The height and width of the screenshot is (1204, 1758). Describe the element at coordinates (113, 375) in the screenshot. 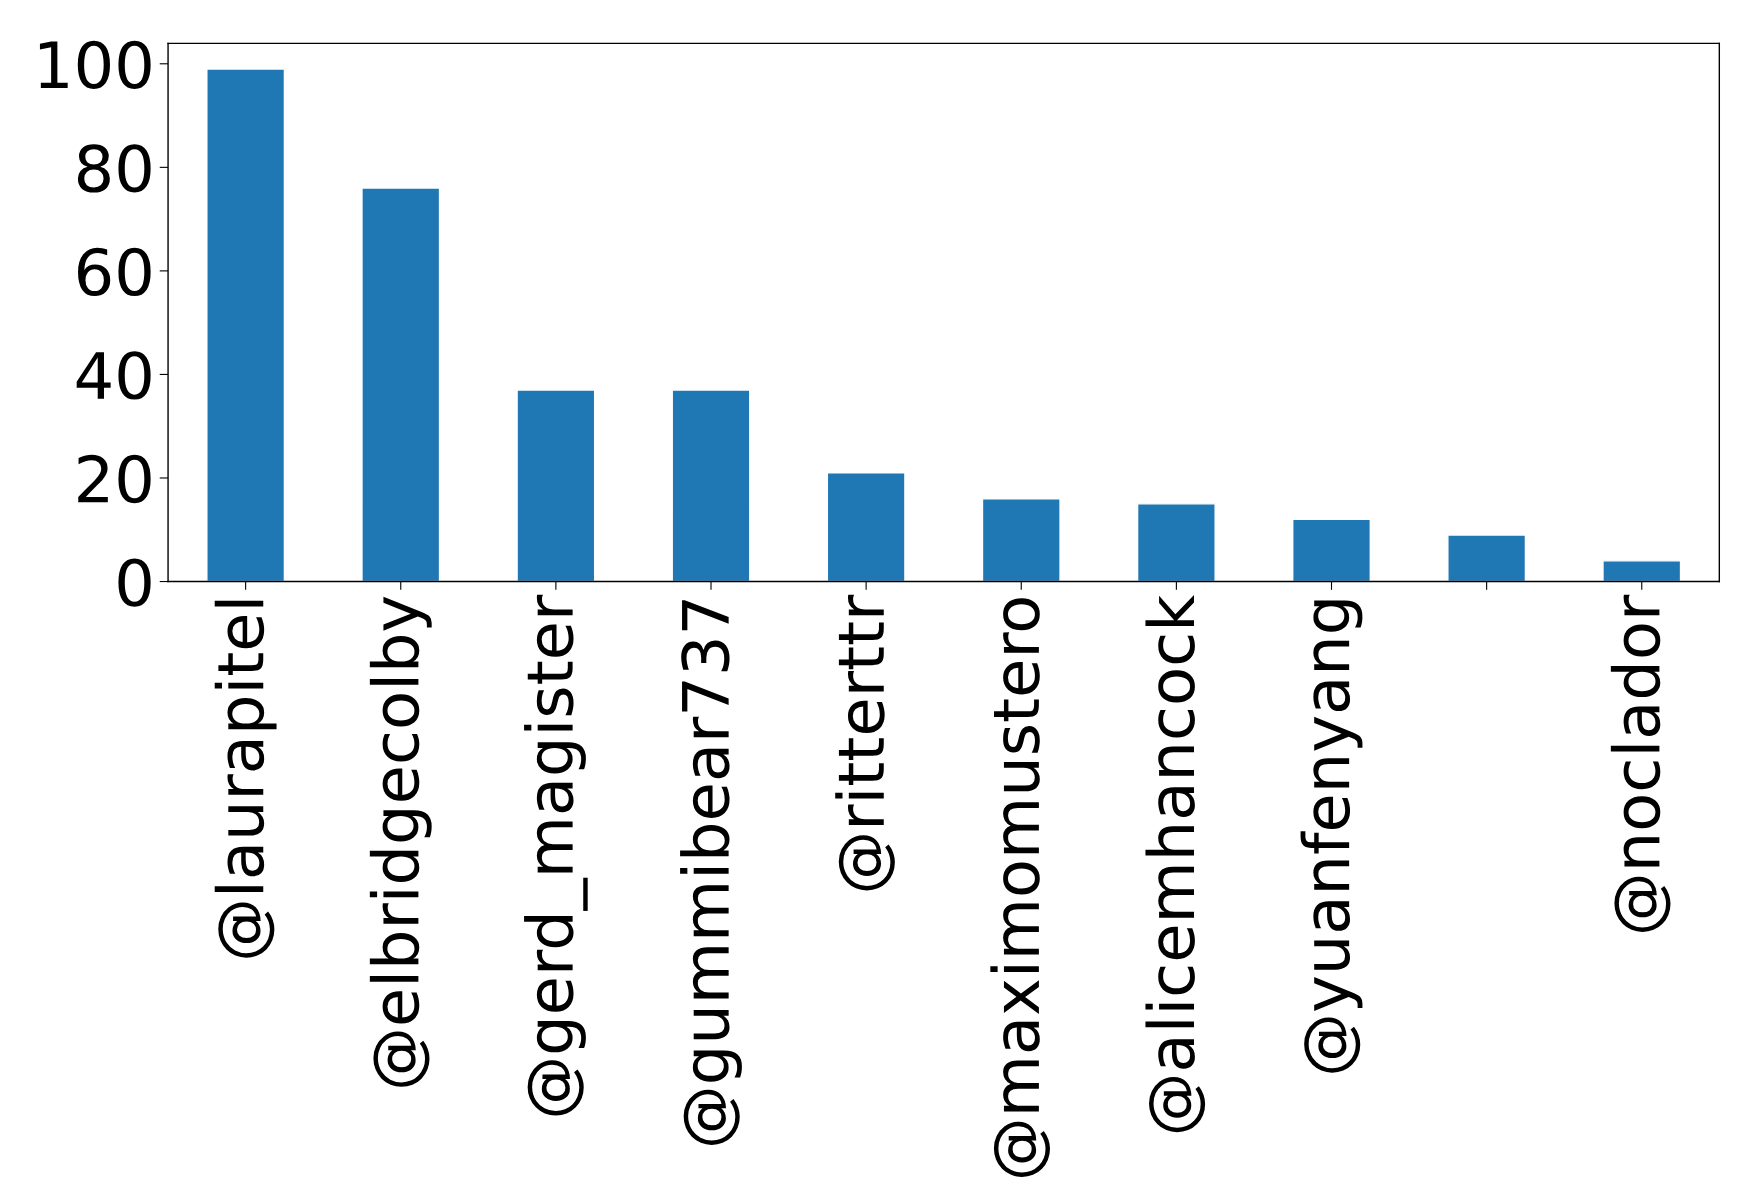

I see `y-tick-label: 40` at that location.